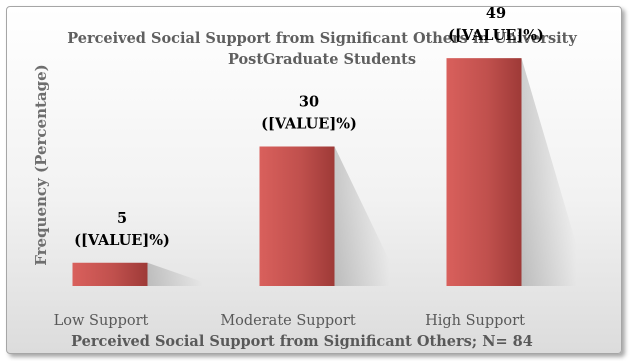  What do you see at coordinates (122, 218) in the screenshot?
I see `data-label-value: 5` at bounding box center [122, 218].